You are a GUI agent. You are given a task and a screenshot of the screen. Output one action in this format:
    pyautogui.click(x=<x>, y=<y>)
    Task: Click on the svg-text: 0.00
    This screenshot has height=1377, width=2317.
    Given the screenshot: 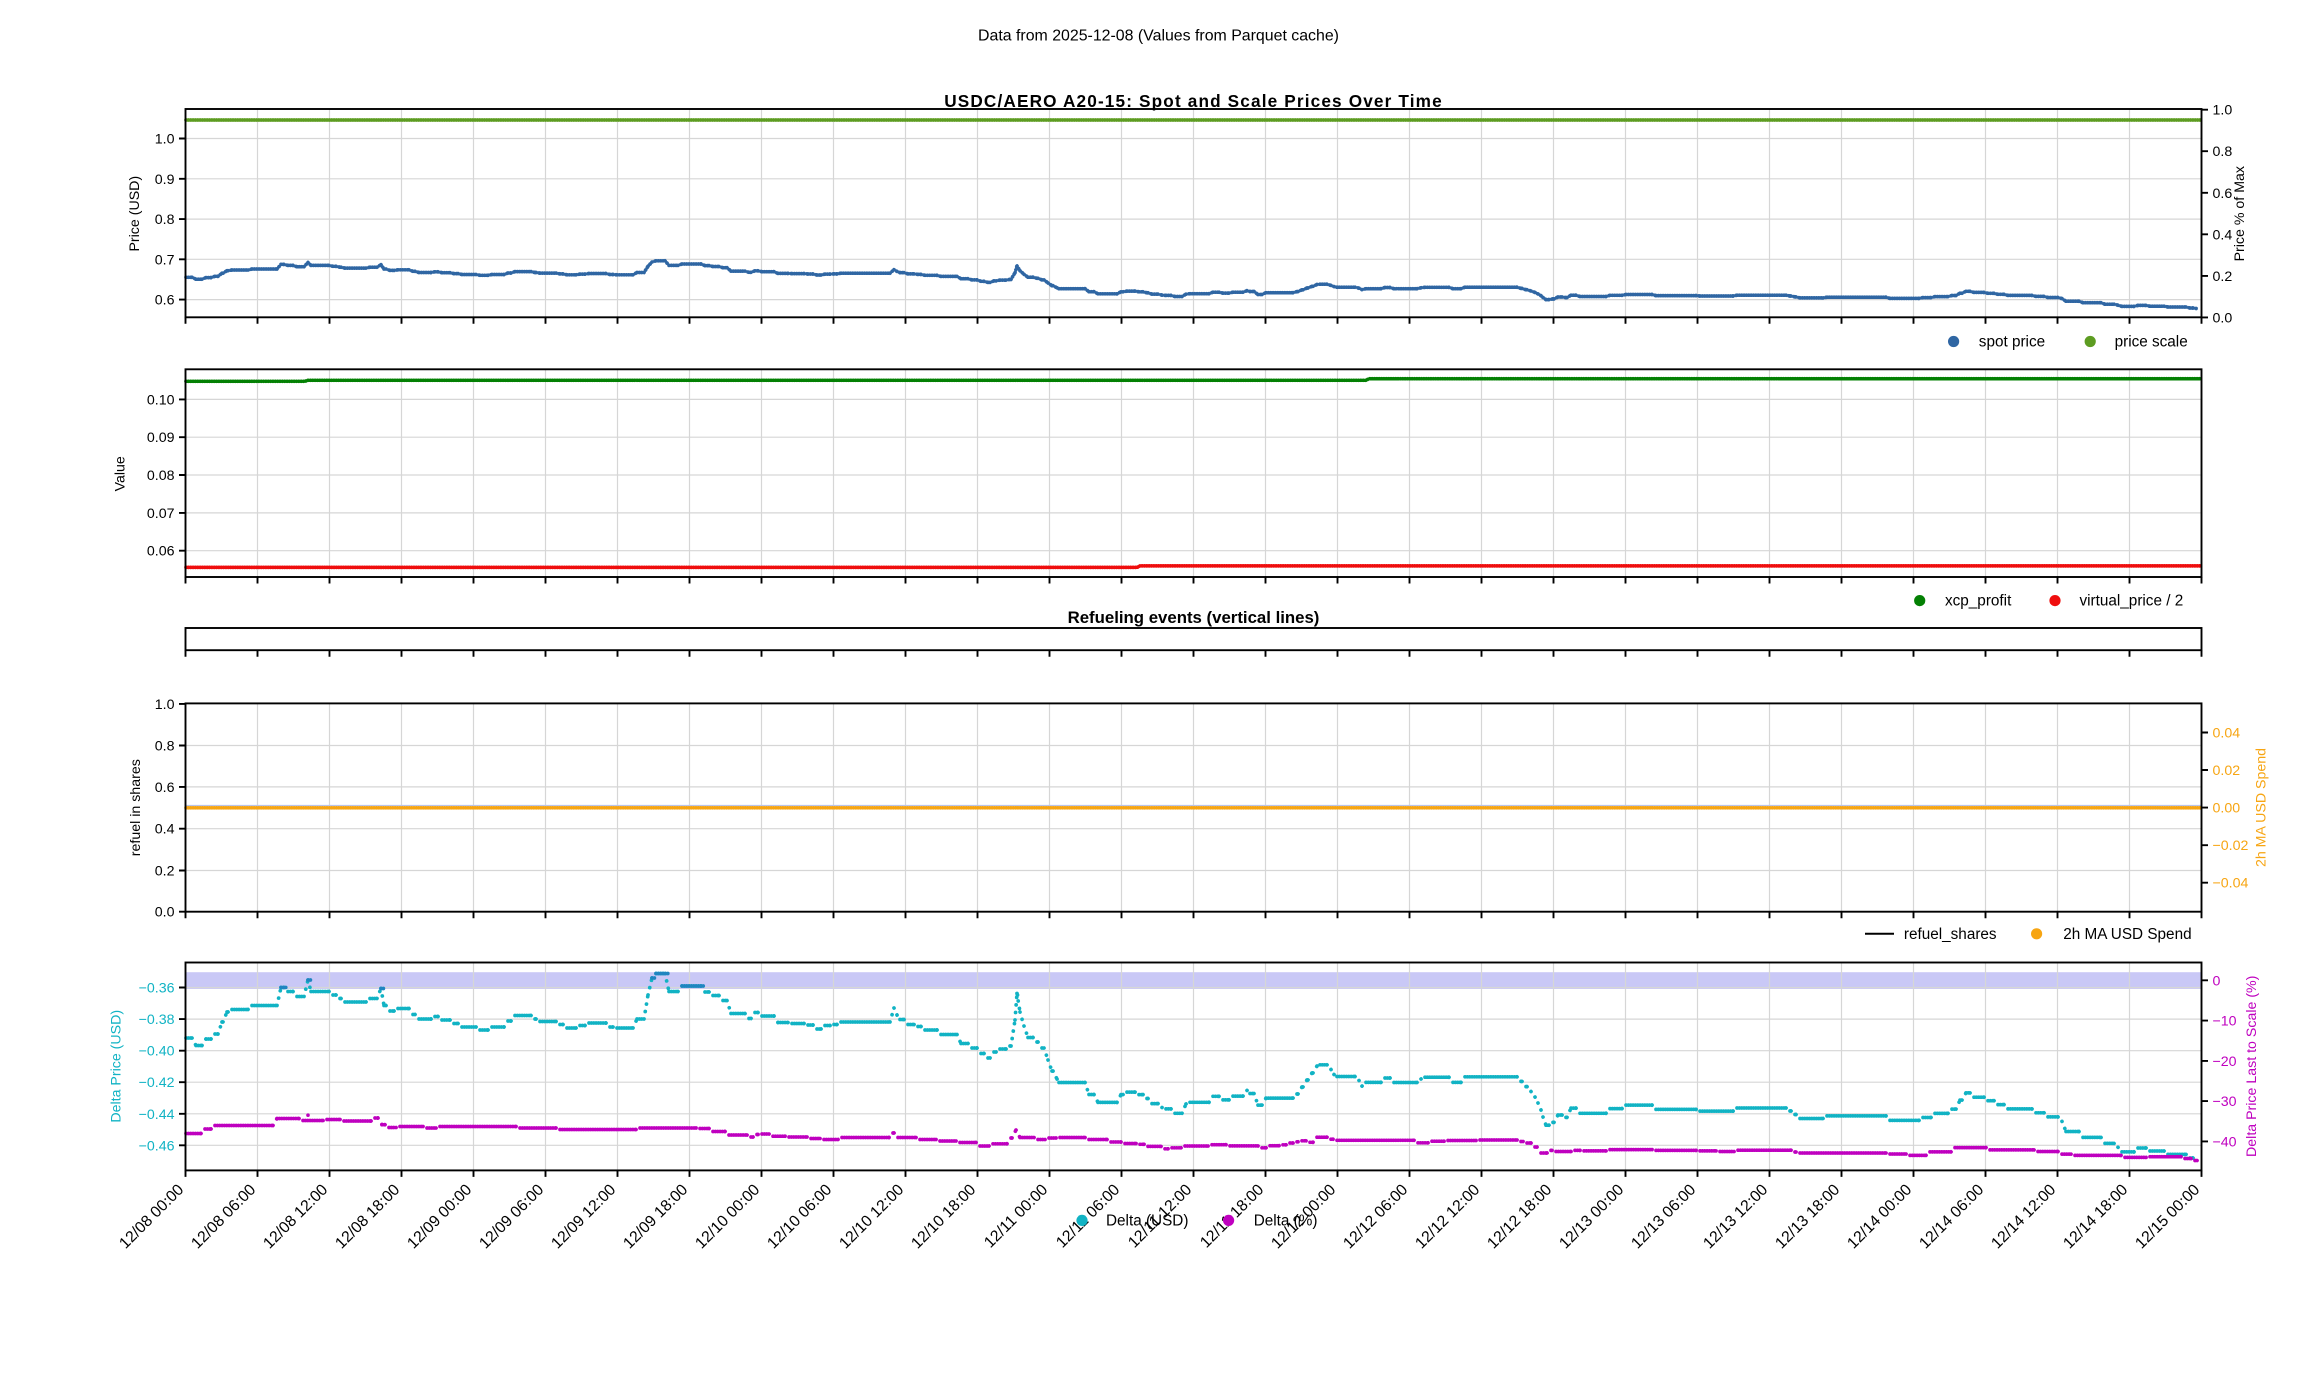 What is the action you would take?
    pyautogui.click(x=2227, y=809)
    